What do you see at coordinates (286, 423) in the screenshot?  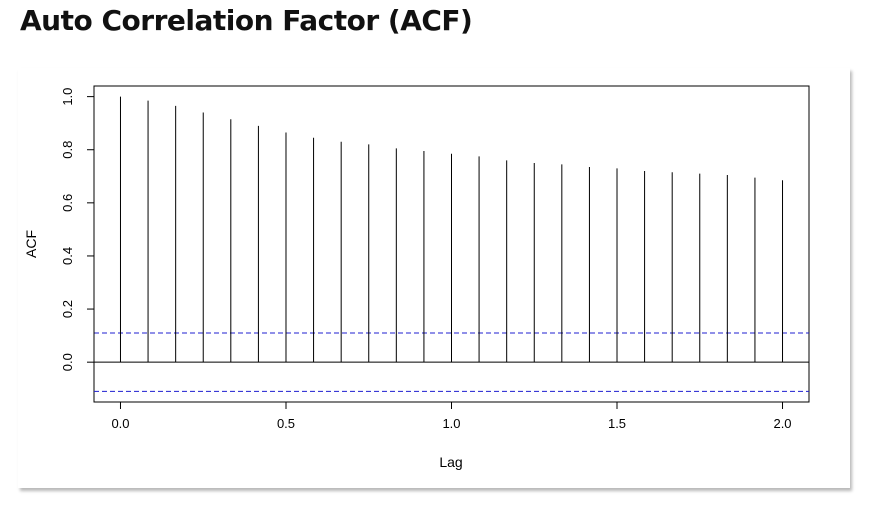 I see `x-tick-label: 0.5` at bounding box center [286, 423].